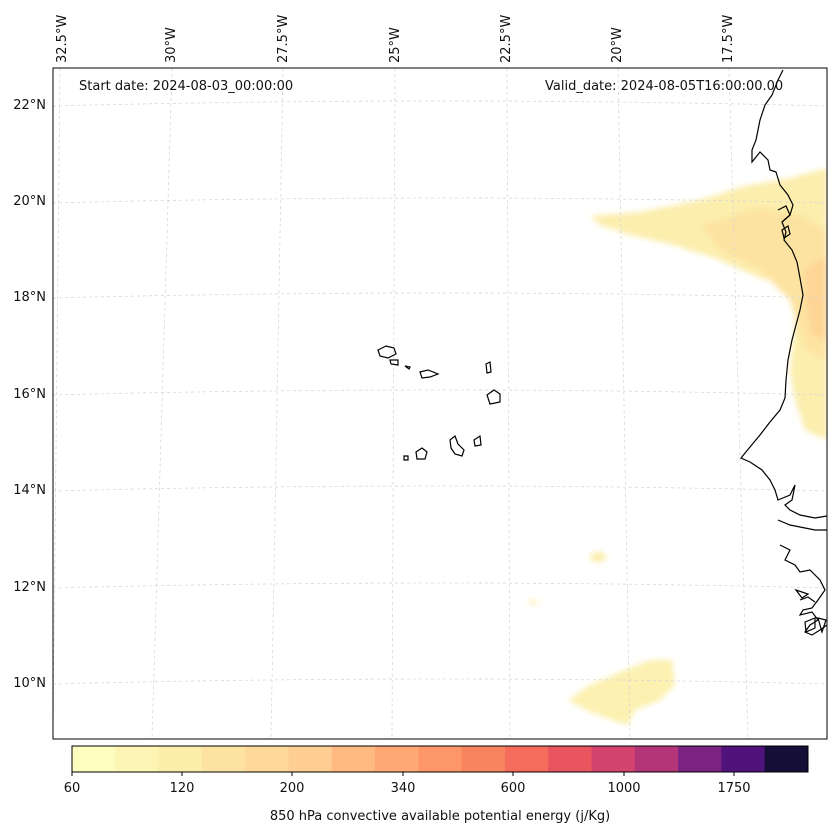 This screenshot has height=836, width=837. Describe the element at coordinates (72, 788) in the screenshot. I see `colorbar-tick-60: 60` at that location.